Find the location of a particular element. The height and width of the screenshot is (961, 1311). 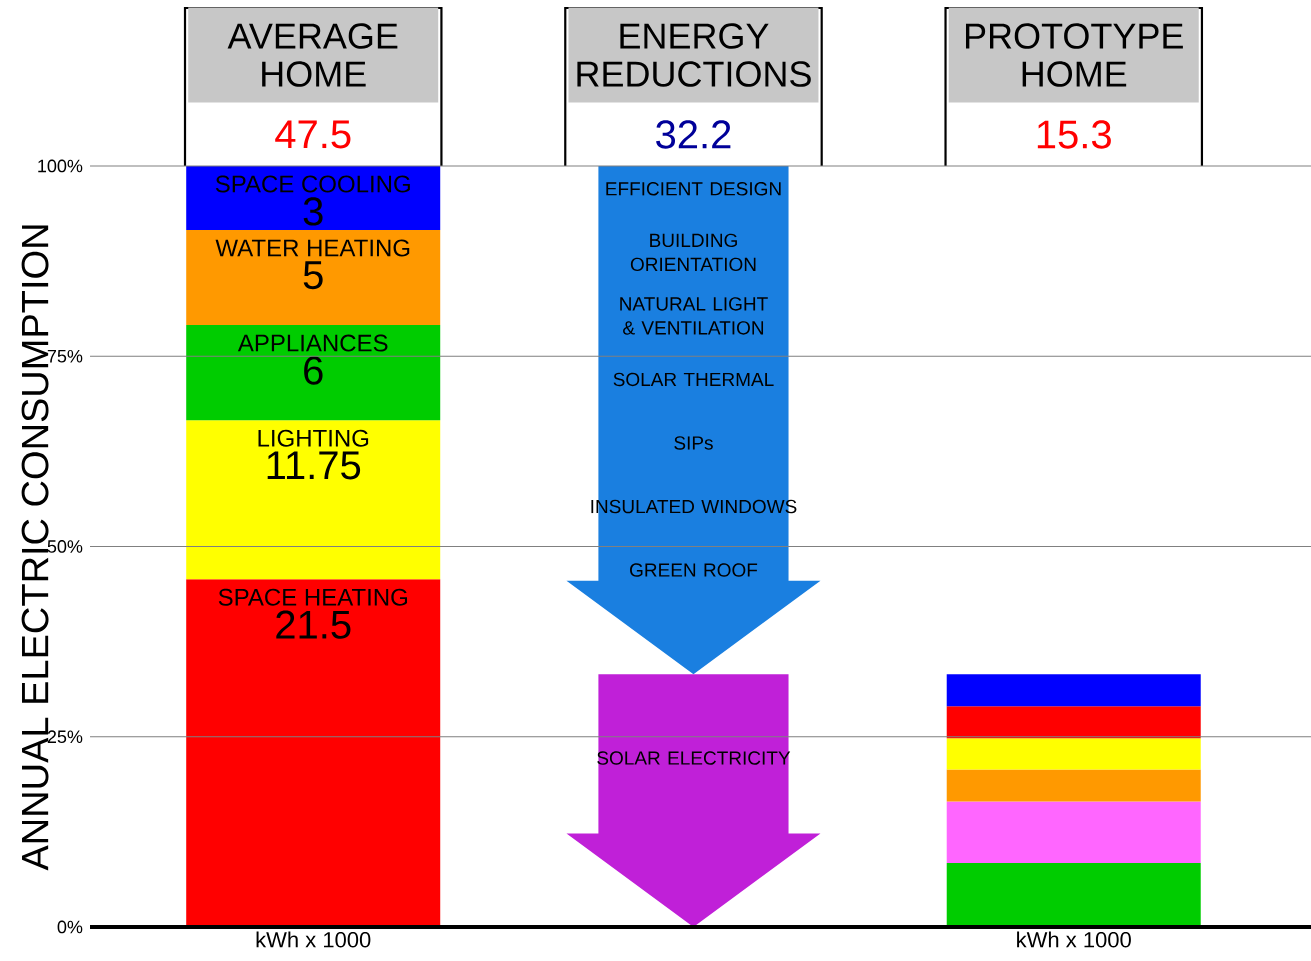

y-tick-label: 25% is located at coordinates (65, 737).